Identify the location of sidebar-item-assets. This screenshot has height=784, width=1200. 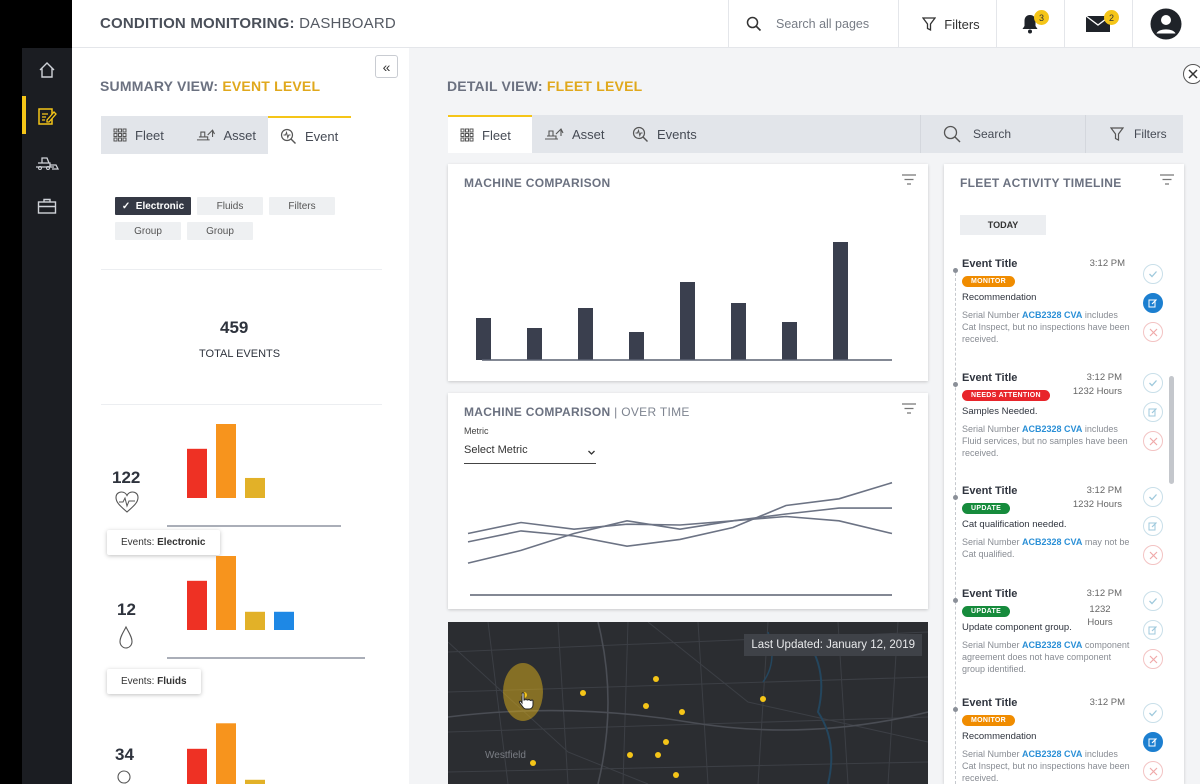
(47, 162).